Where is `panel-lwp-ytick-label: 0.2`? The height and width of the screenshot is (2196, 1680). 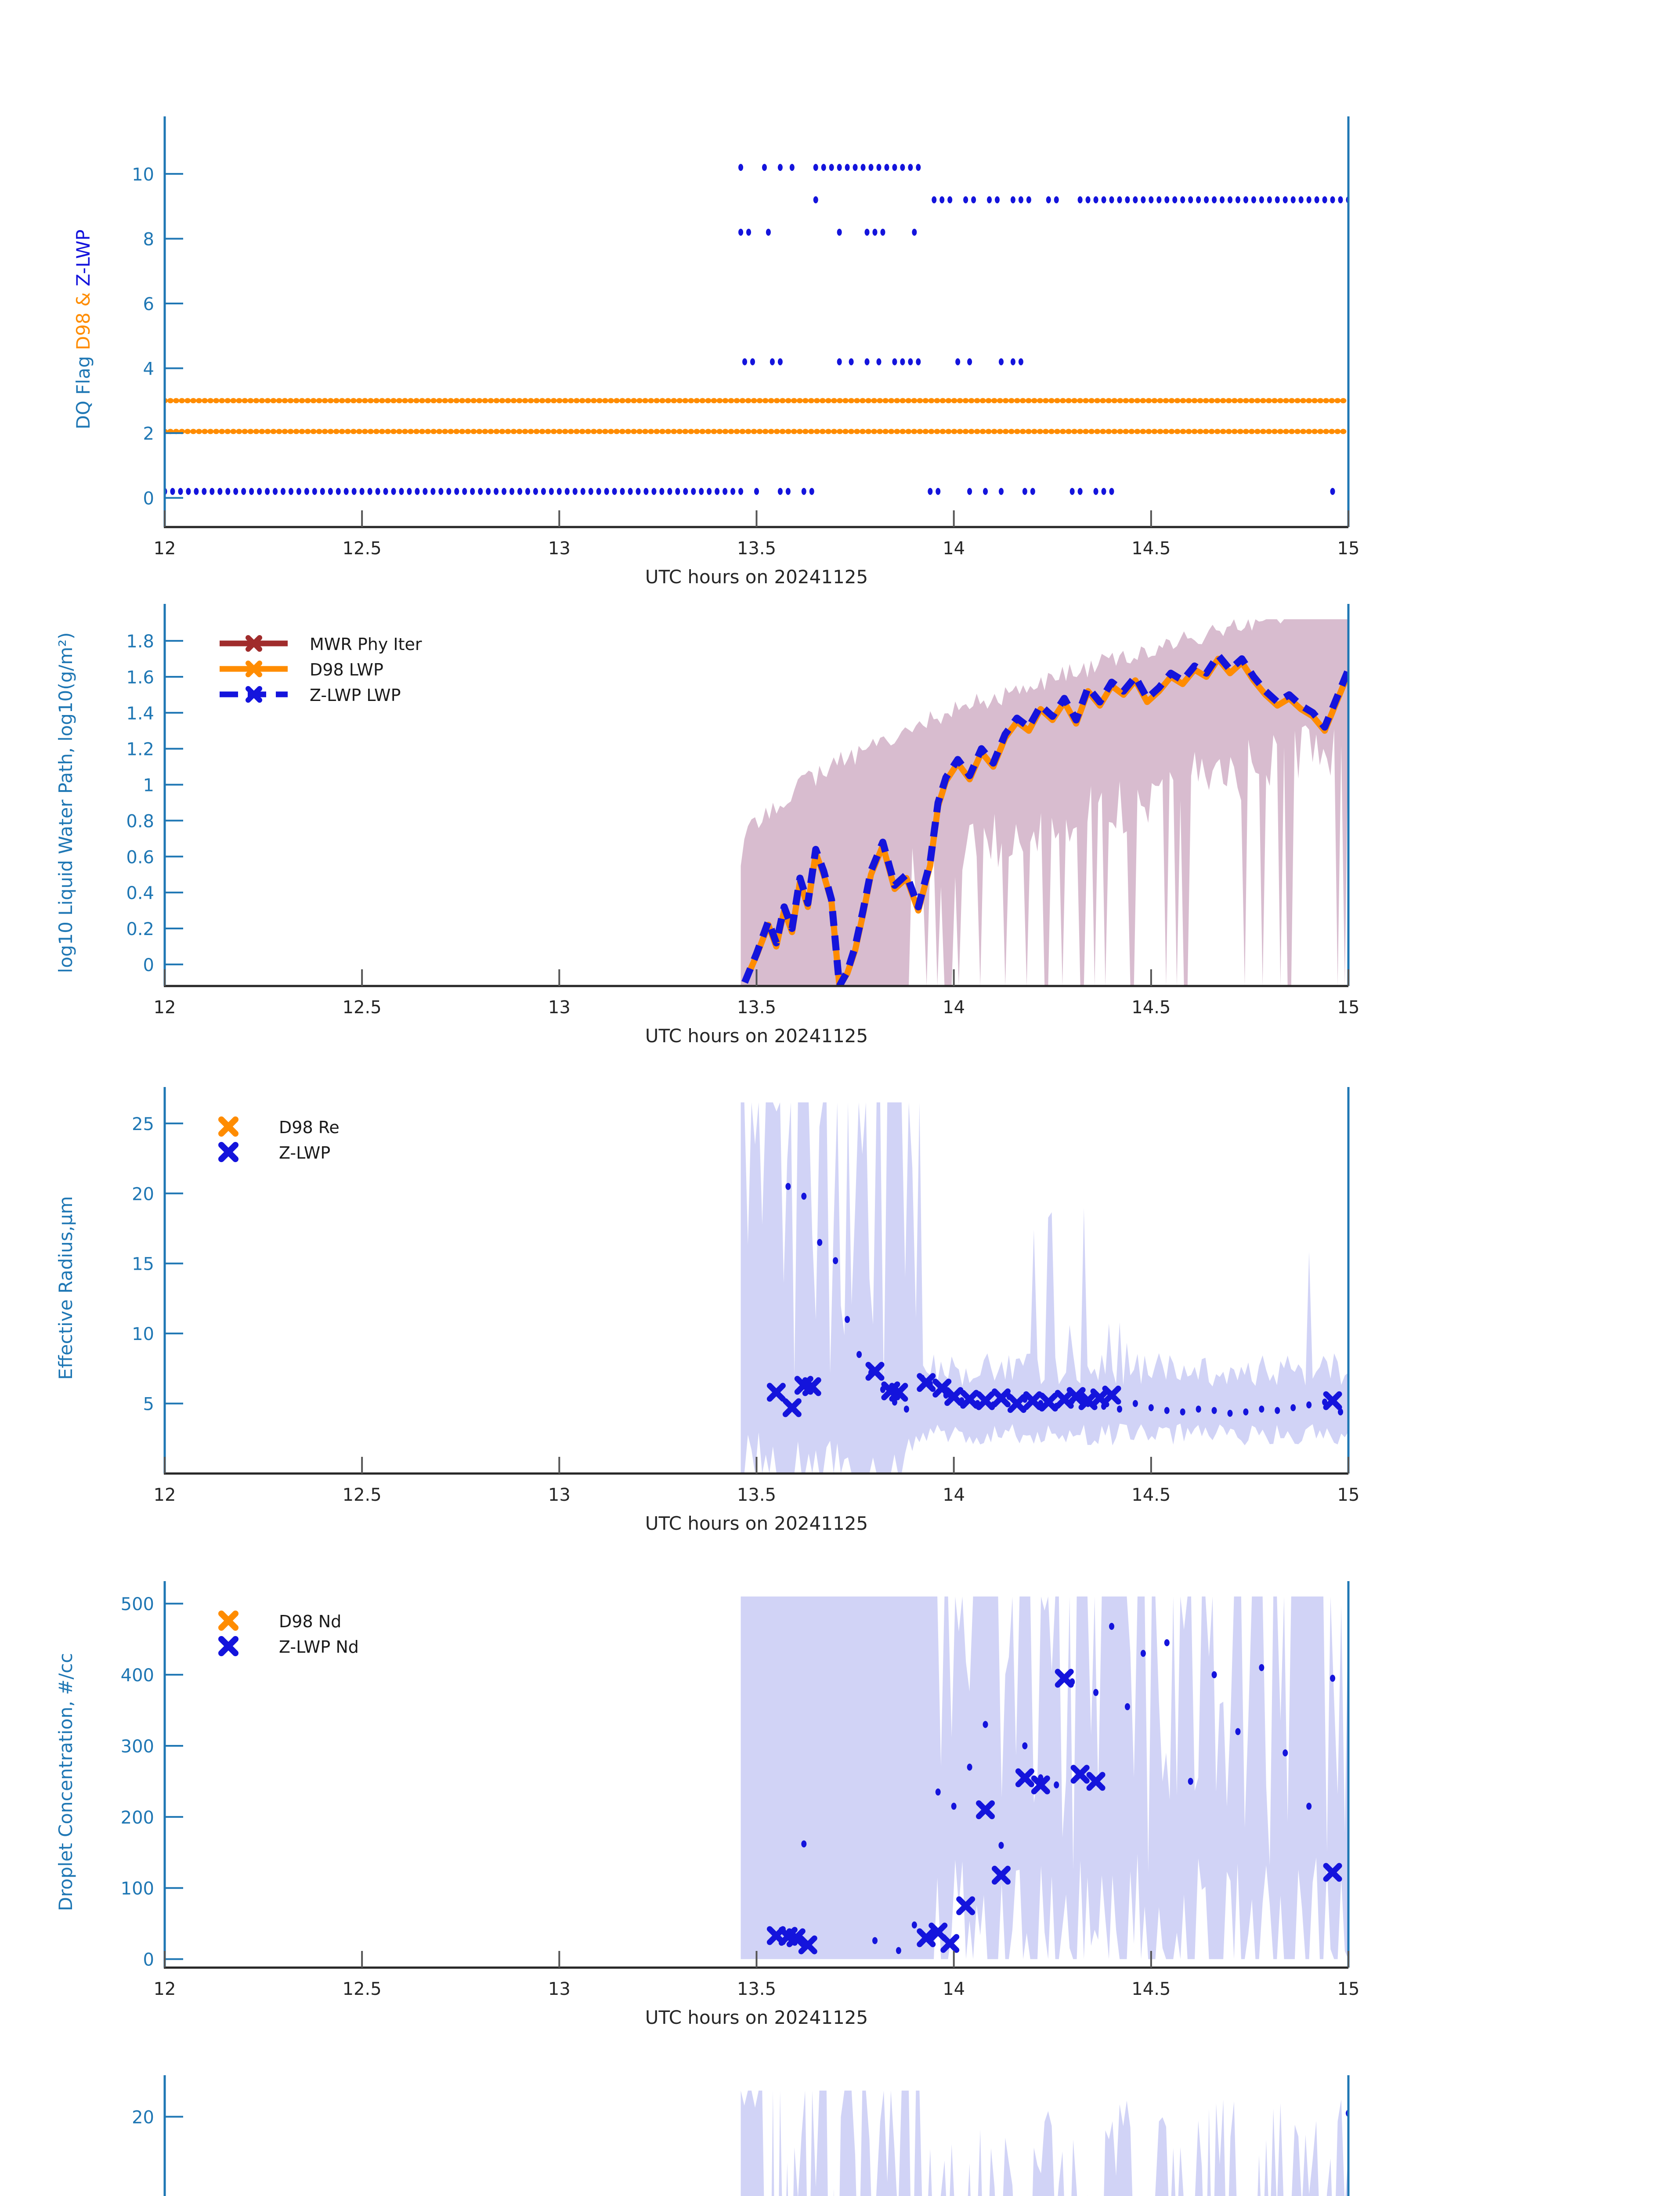
panel-lwp-ytick-label: 0.2 is located at coordinates (140, 929).